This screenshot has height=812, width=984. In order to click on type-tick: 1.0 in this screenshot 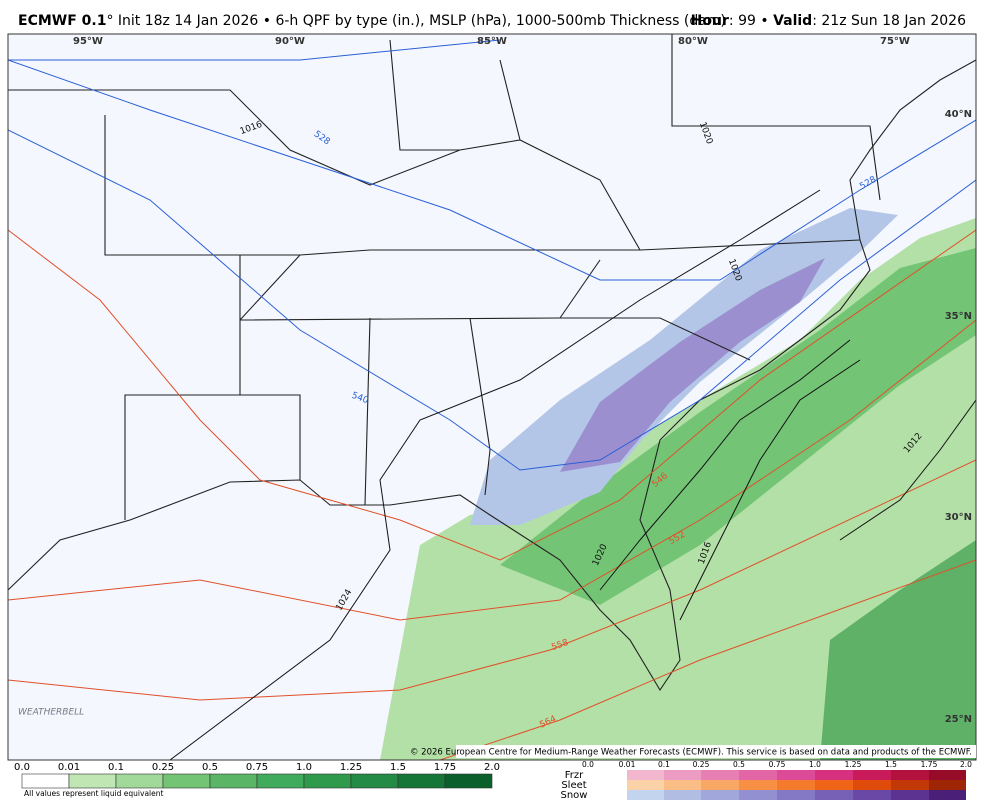, I will do `click(815, 764)`.